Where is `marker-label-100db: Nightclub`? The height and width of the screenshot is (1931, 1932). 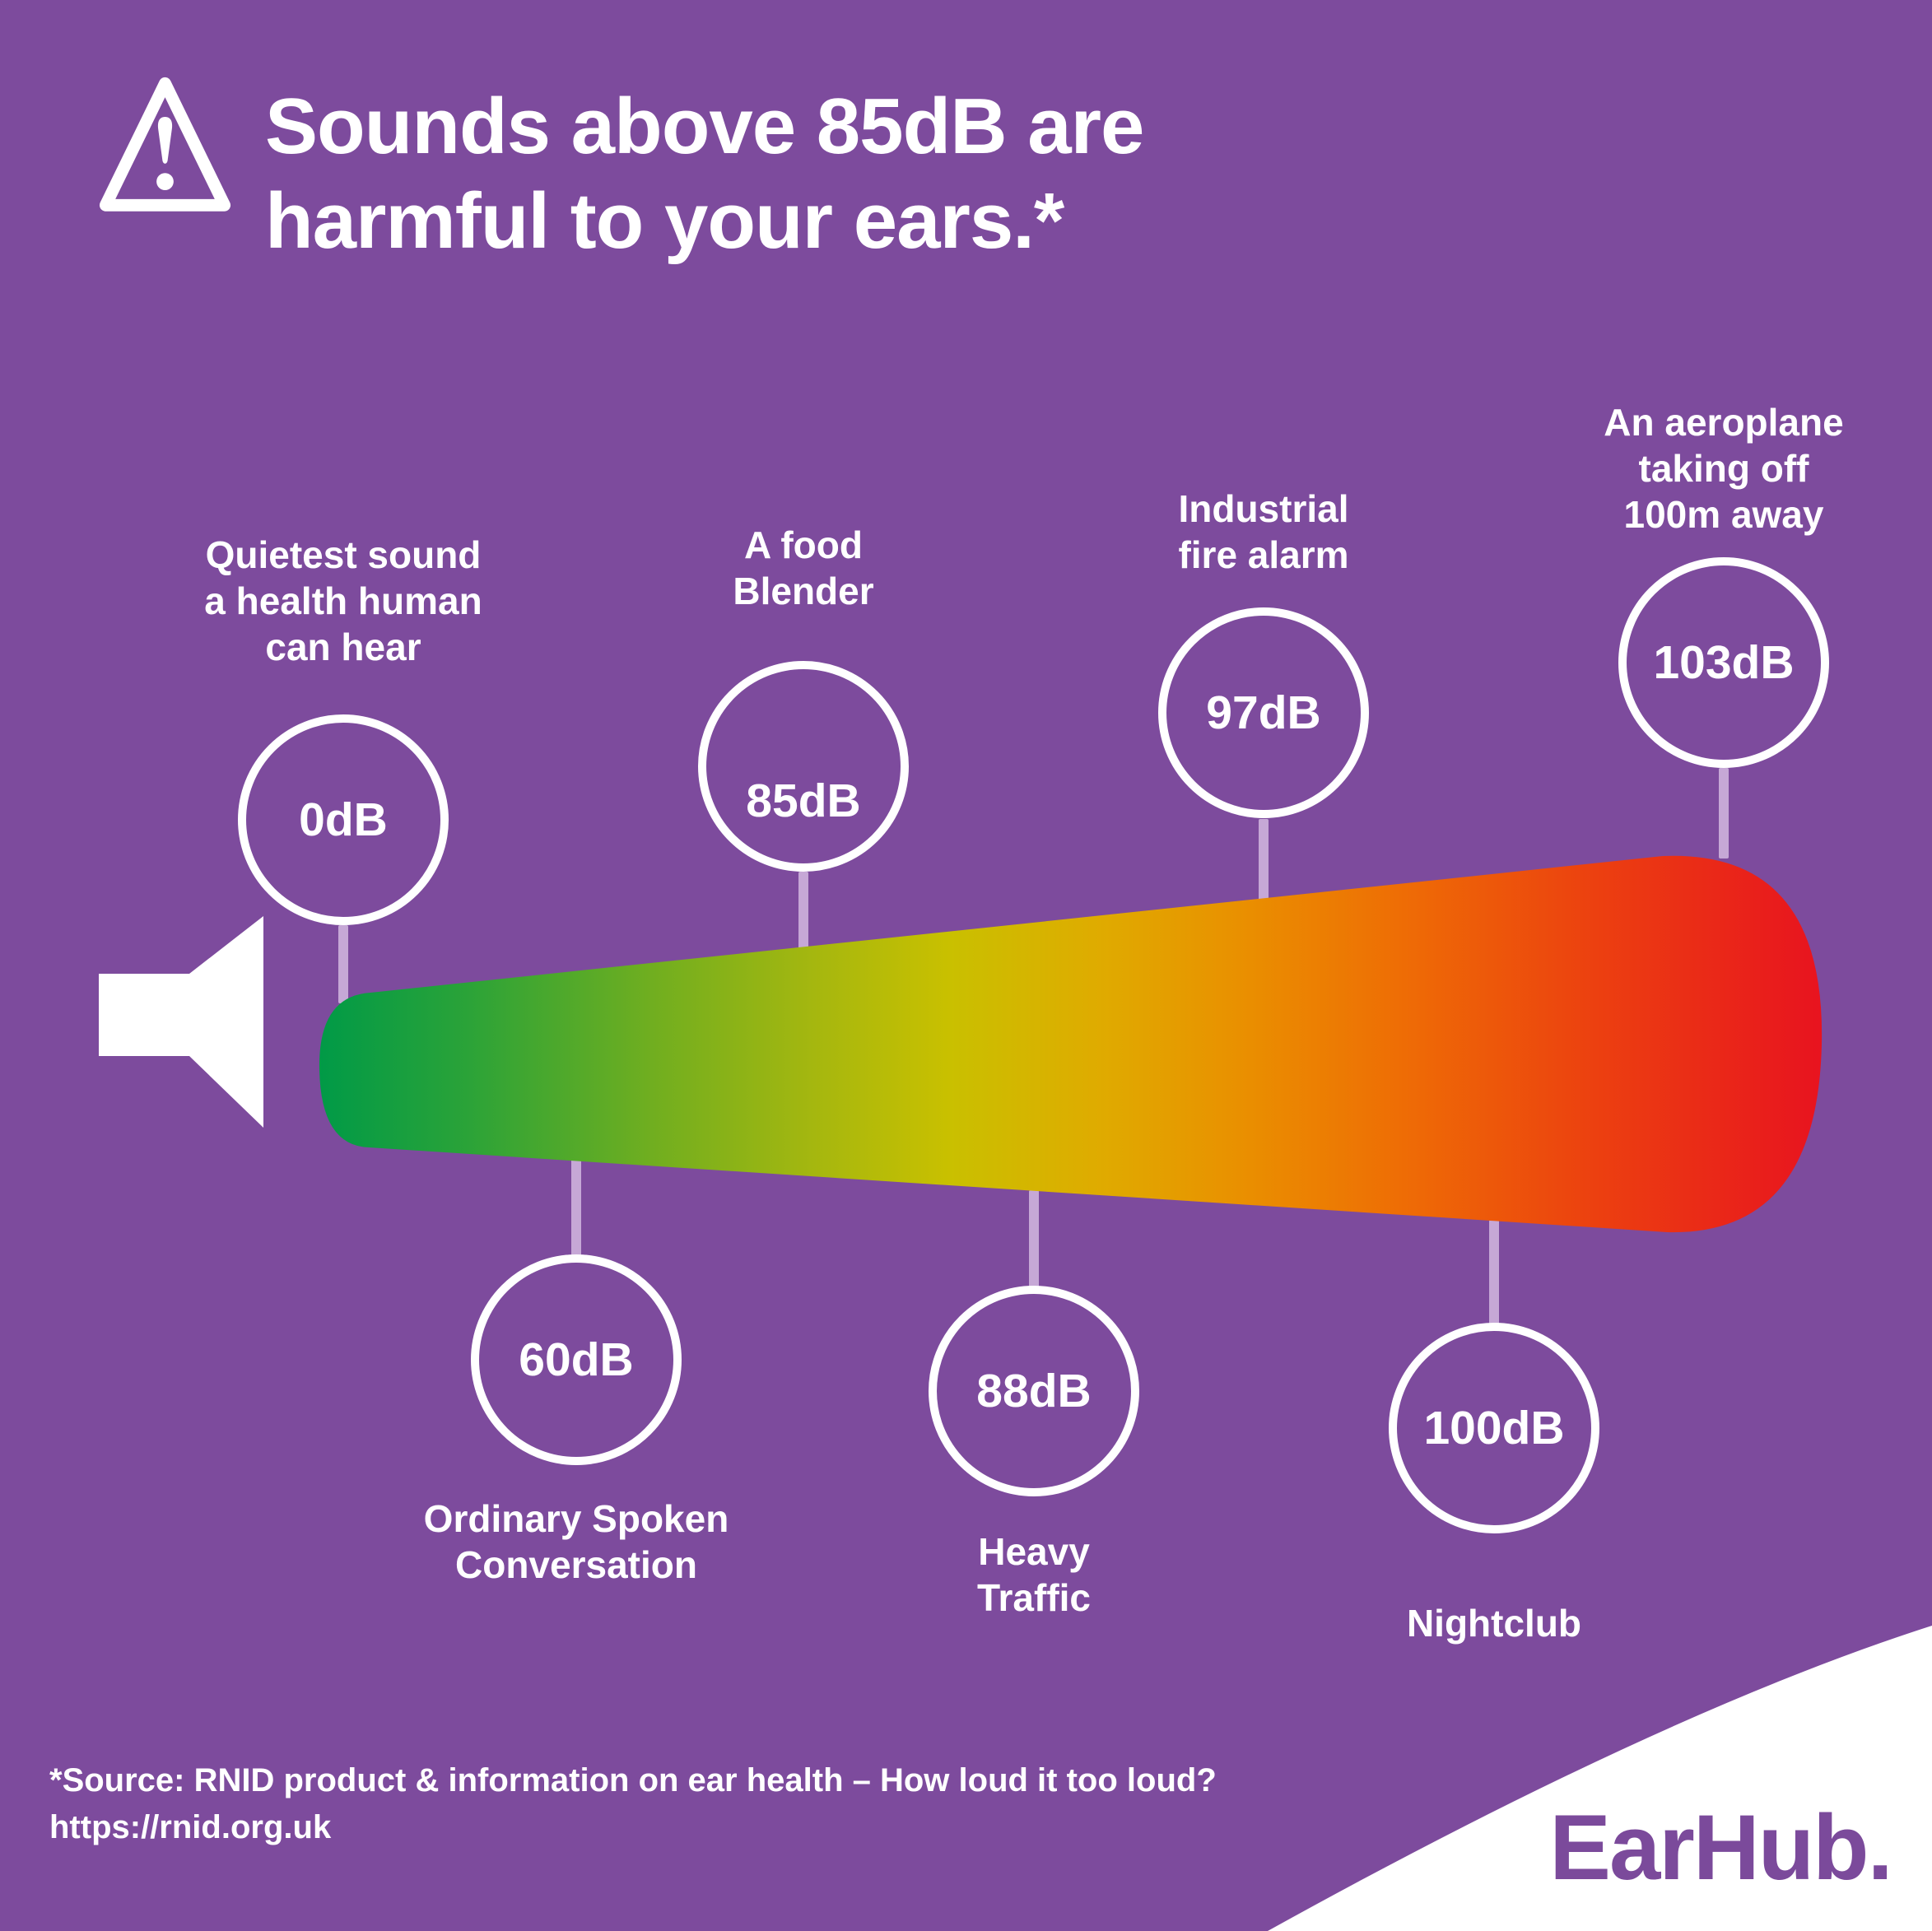 marker-label-100db: Nightclub is located at coordinates (1494, 1623).